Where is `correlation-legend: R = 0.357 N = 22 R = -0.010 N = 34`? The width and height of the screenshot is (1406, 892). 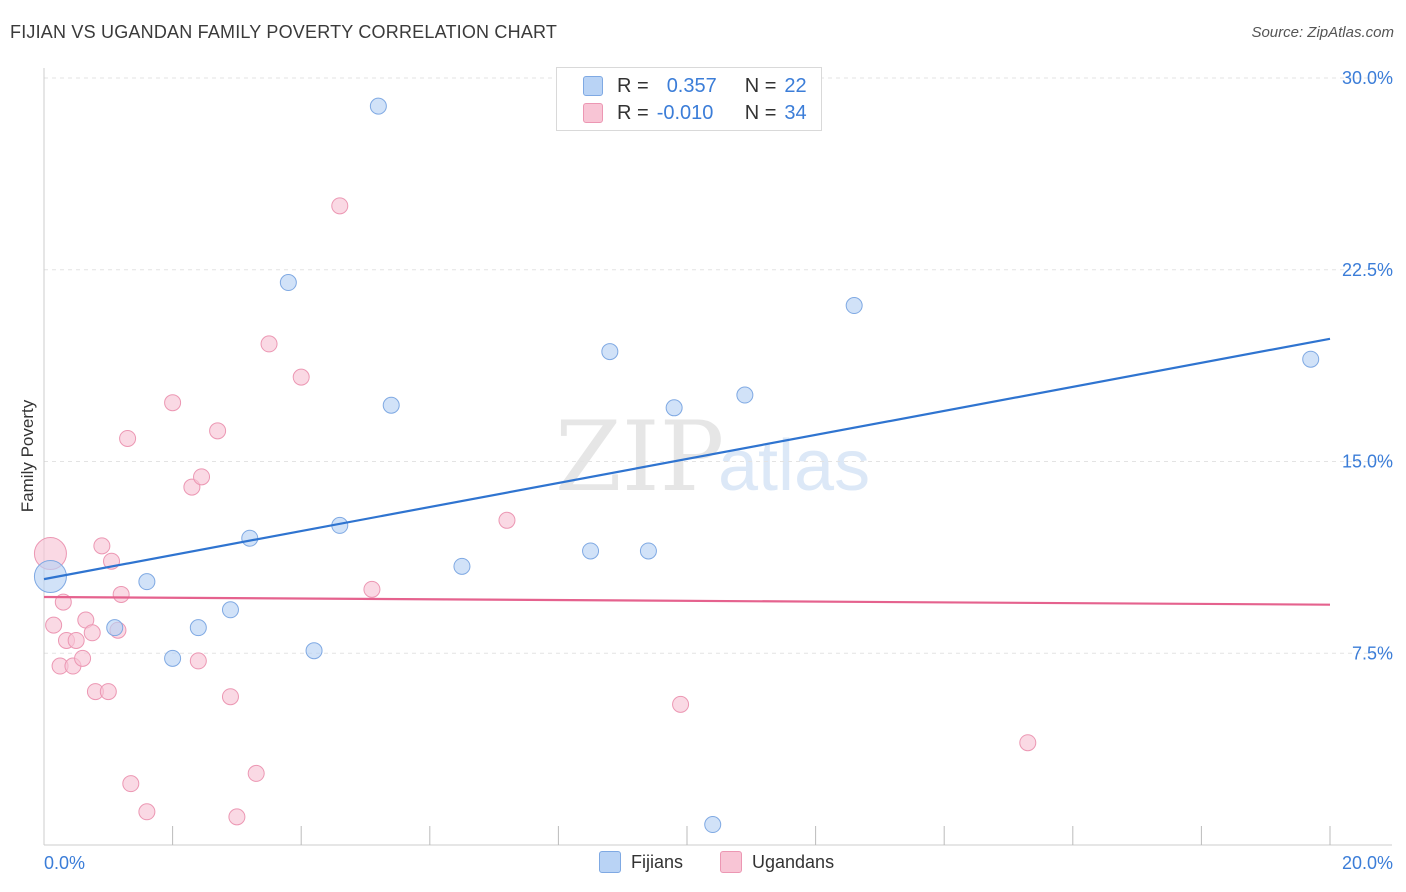 correlation-legend: R = 0.357 N = 22 R = -0.010 N = 34 is located at coordinates (689, 99).